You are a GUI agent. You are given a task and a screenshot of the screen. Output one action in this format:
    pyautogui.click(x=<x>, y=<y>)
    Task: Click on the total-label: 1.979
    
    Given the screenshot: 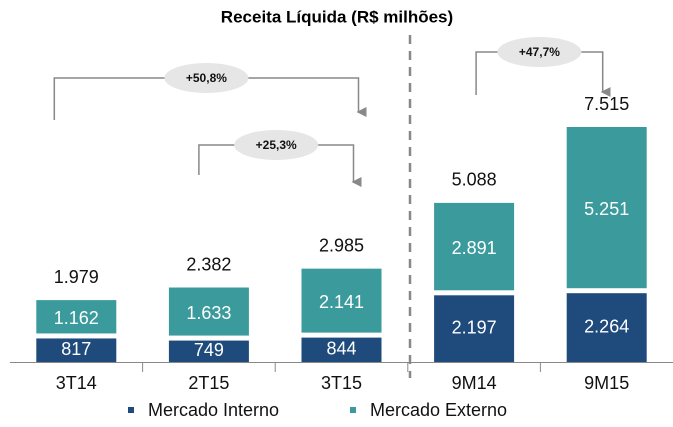 What is the action you would take?
    pyautogui.click(x=76, y=277)
    